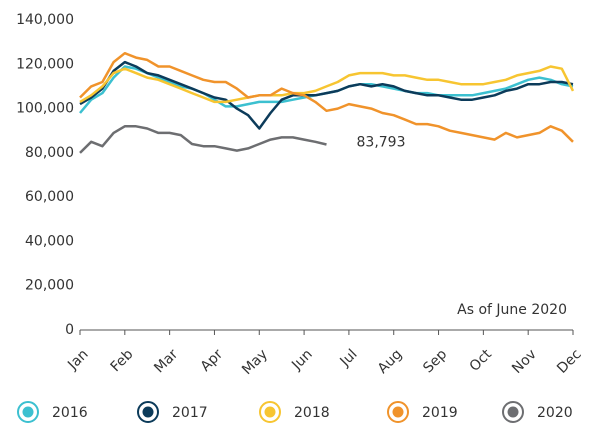 The width and height of the screenshot is (590, 430). Describe the element at coordinates (569, 361) in the screenshot. I see `x-tick-label: Dec` at that location.